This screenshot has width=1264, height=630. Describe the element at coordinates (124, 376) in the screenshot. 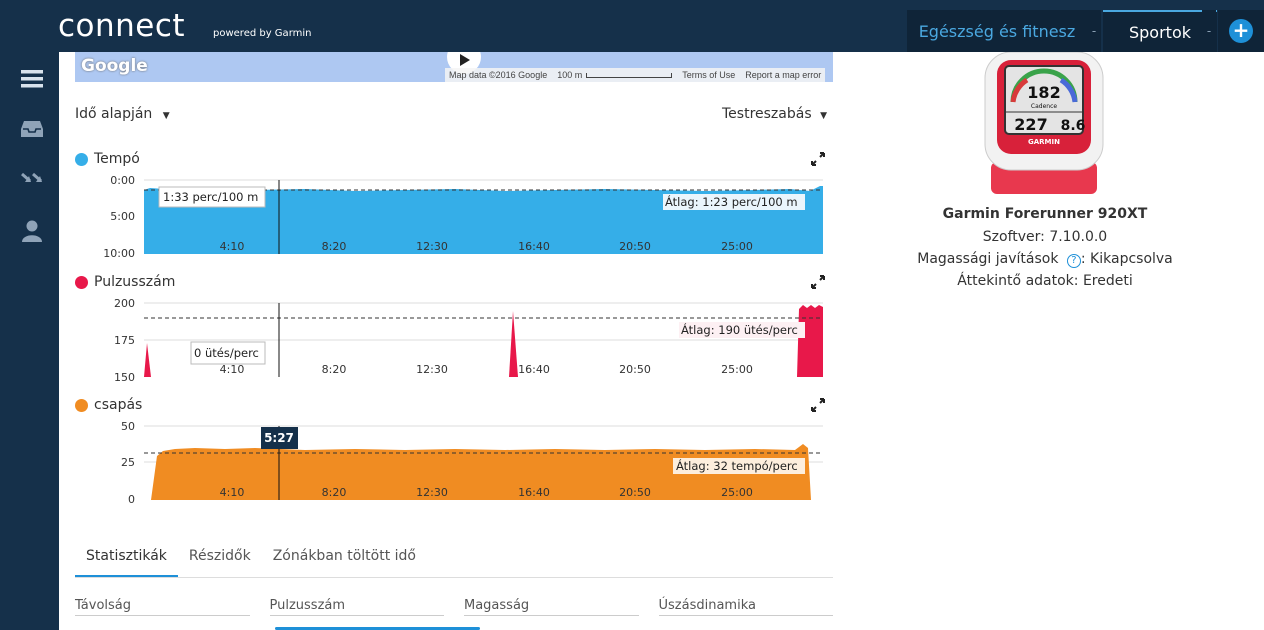

I see `y-tick: 150` at that location.